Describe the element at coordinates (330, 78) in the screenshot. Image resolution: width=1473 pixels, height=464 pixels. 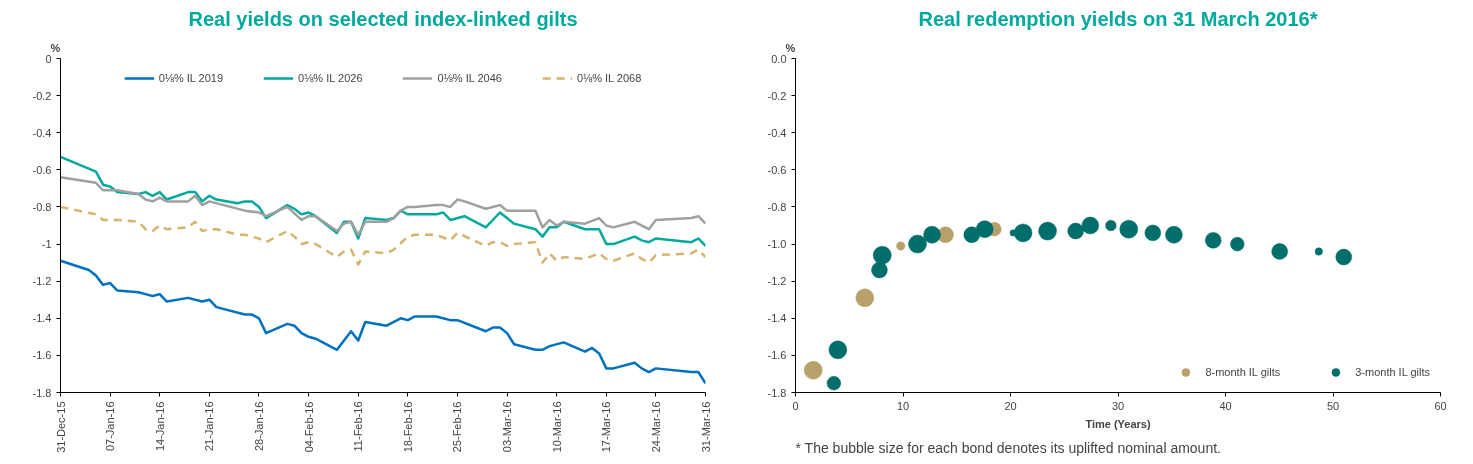
I see `legend-label: 0⅛% IL 2026` at that location.